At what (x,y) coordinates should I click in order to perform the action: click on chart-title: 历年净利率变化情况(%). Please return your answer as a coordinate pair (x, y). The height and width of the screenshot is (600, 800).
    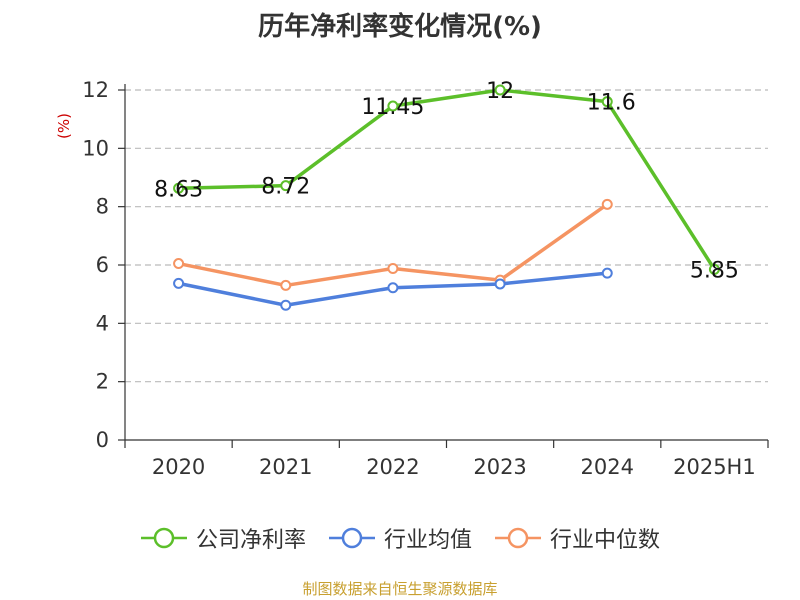
    Looking at the image, I should click on (400, 27).